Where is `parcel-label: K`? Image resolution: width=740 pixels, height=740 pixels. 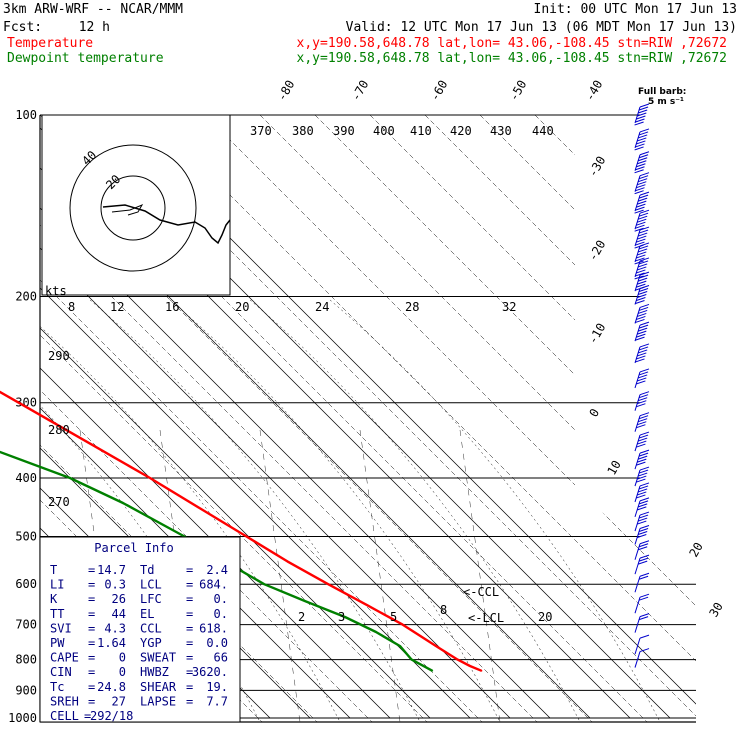
parcel-label: K is located at coordinates (54, 599).